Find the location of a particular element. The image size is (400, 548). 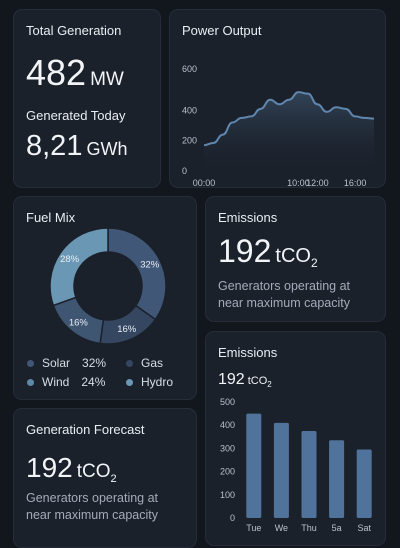

x-tick-label: 12:00 is located at coordinates (317, 183).